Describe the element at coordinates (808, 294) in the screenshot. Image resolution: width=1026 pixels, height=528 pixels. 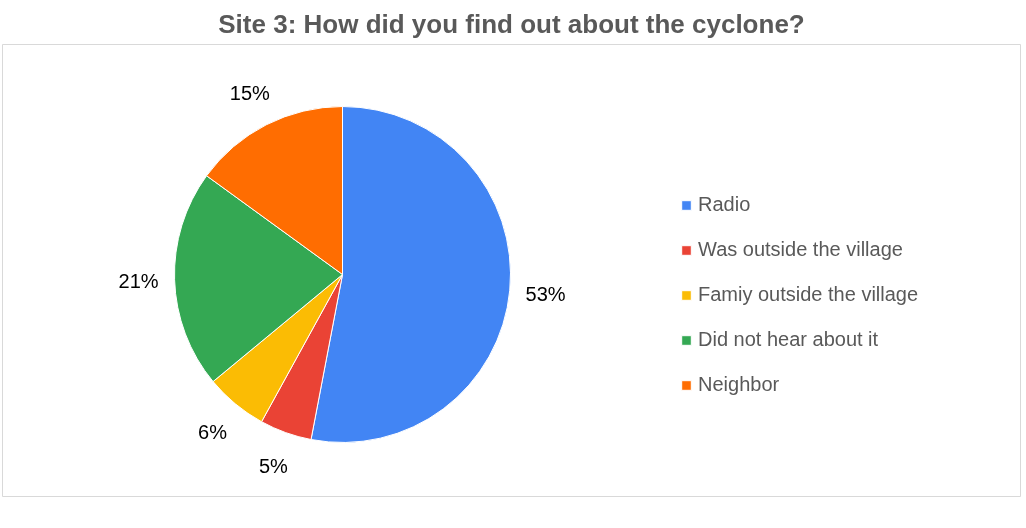
I see `legend-label: Famiy outside the village` at that location.